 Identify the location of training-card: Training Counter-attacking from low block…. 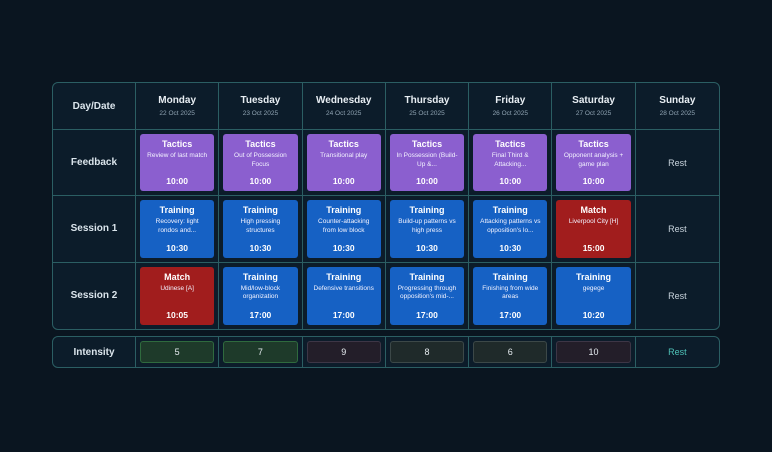
(343, 229).